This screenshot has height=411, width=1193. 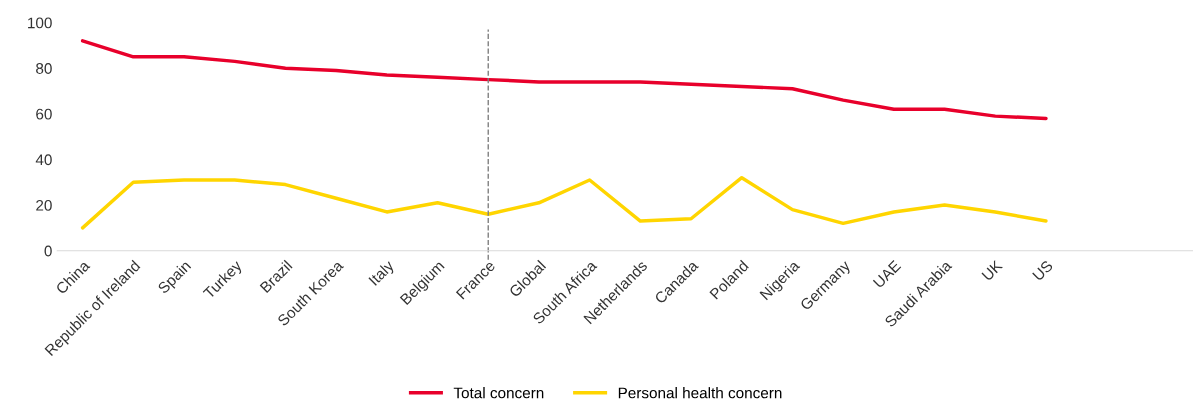 What do you see at coordinates (382, 273) in the screenshot?
I see `x-tick-label: Italy` at bounding box center [382, 273].